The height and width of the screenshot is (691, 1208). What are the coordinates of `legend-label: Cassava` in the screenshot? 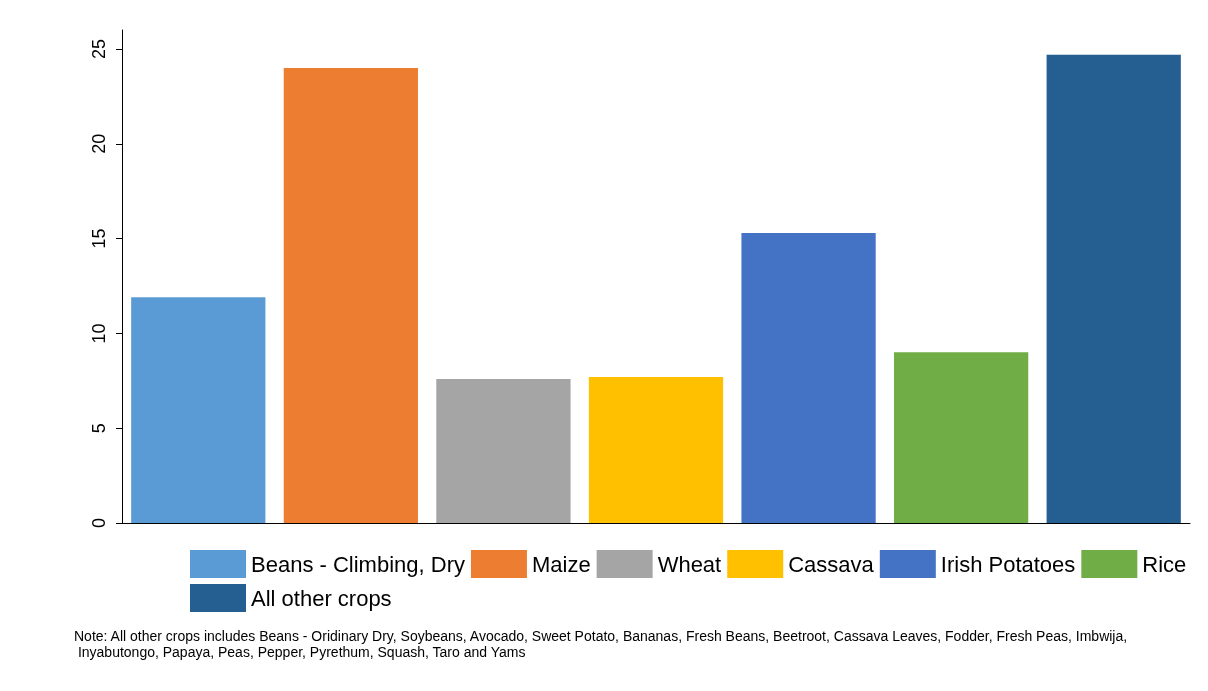 It's located at (831, 564).